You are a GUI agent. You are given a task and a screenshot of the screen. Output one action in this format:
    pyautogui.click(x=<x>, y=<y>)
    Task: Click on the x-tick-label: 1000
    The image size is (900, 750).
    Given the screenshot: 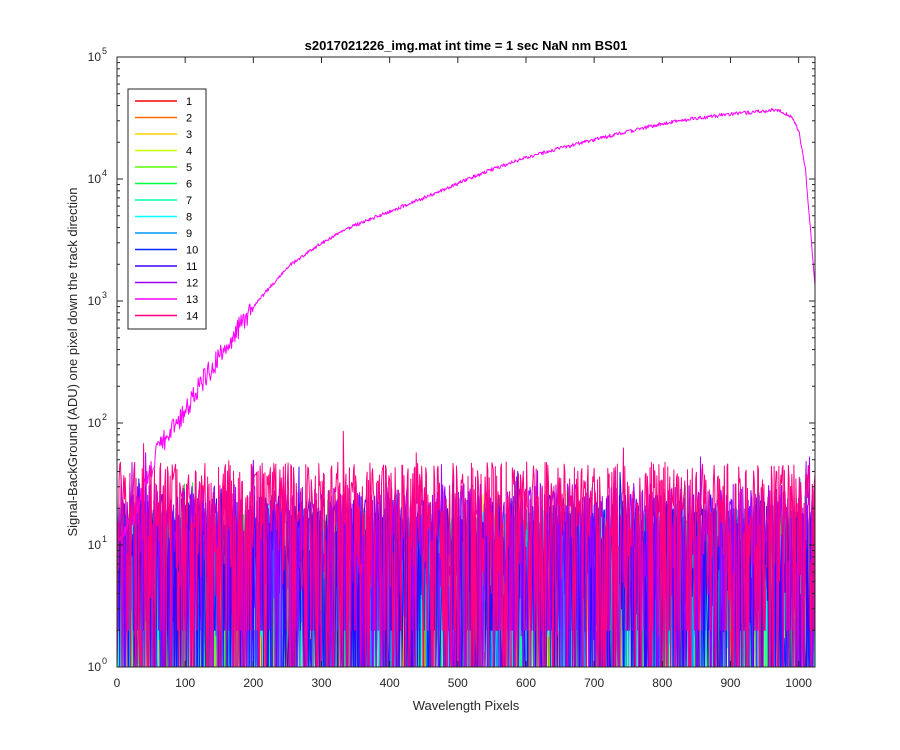 What is the action you would take?
    pyautogui.click(x=798, y=683)
    